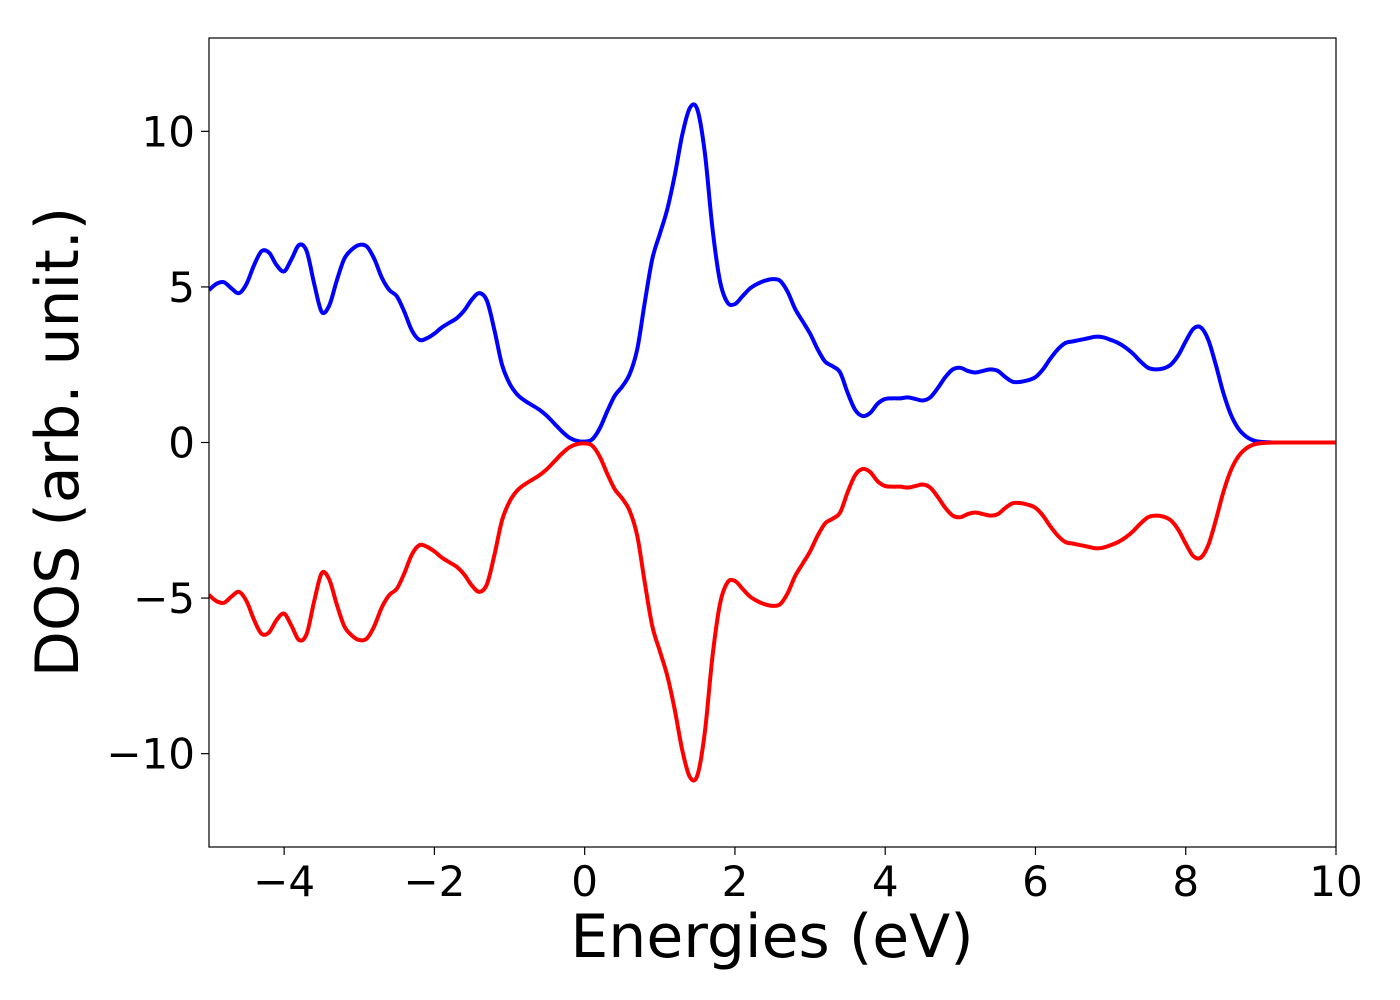  What do you see at coordinates (885, 881) in the screenshot?
I see `x-tick-label: 4` at bounding box center [885, 881].